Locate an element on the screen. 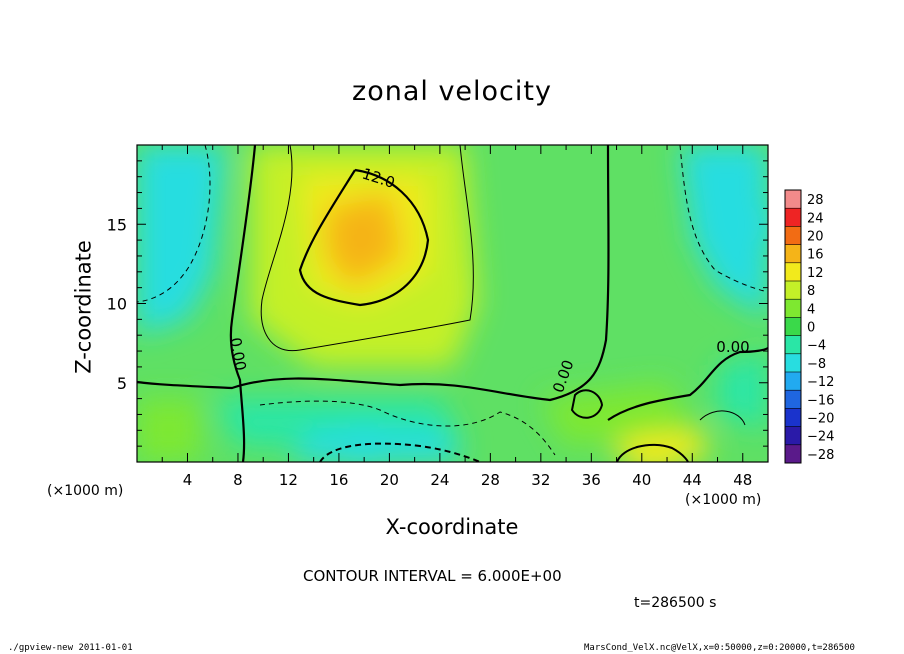 The width and height of the screenshot is (904, 654). colorbar-label: −16 is located at coordinates (820, 400).